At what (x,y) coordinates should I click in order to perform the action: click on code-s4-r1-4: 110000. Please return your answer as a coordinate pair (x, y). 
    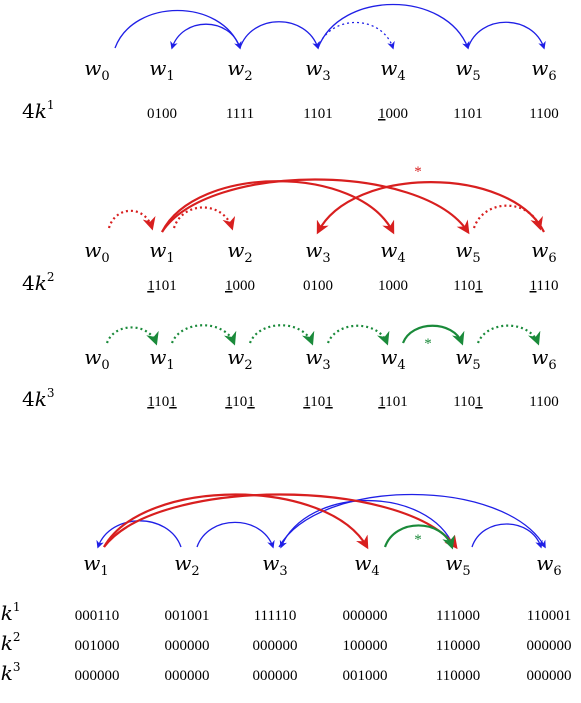
    Looking at the image, I should click on (458, 646).